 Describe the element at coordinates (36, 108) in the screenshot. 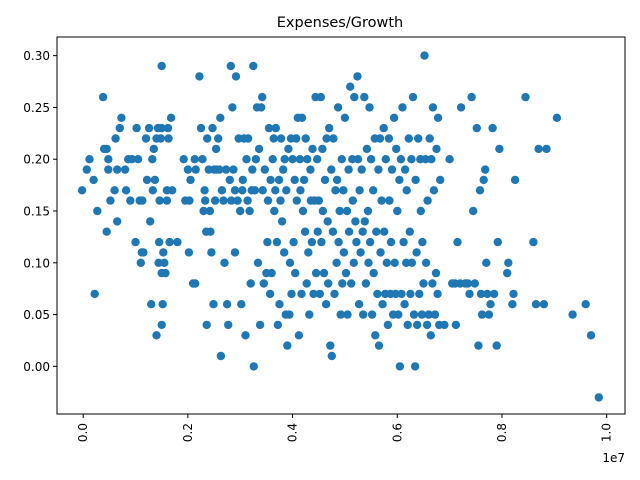

I see `y-tick-label: 0.25` at that location.